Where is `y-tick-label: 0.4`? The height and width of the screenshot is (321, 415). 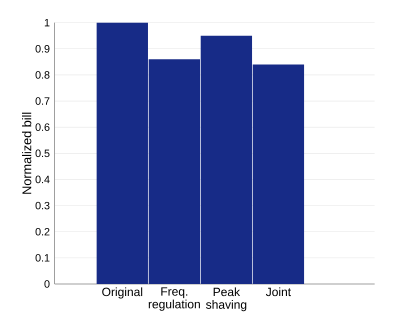 y-tick-label: 0.4 is located at coordinates (43, 180).